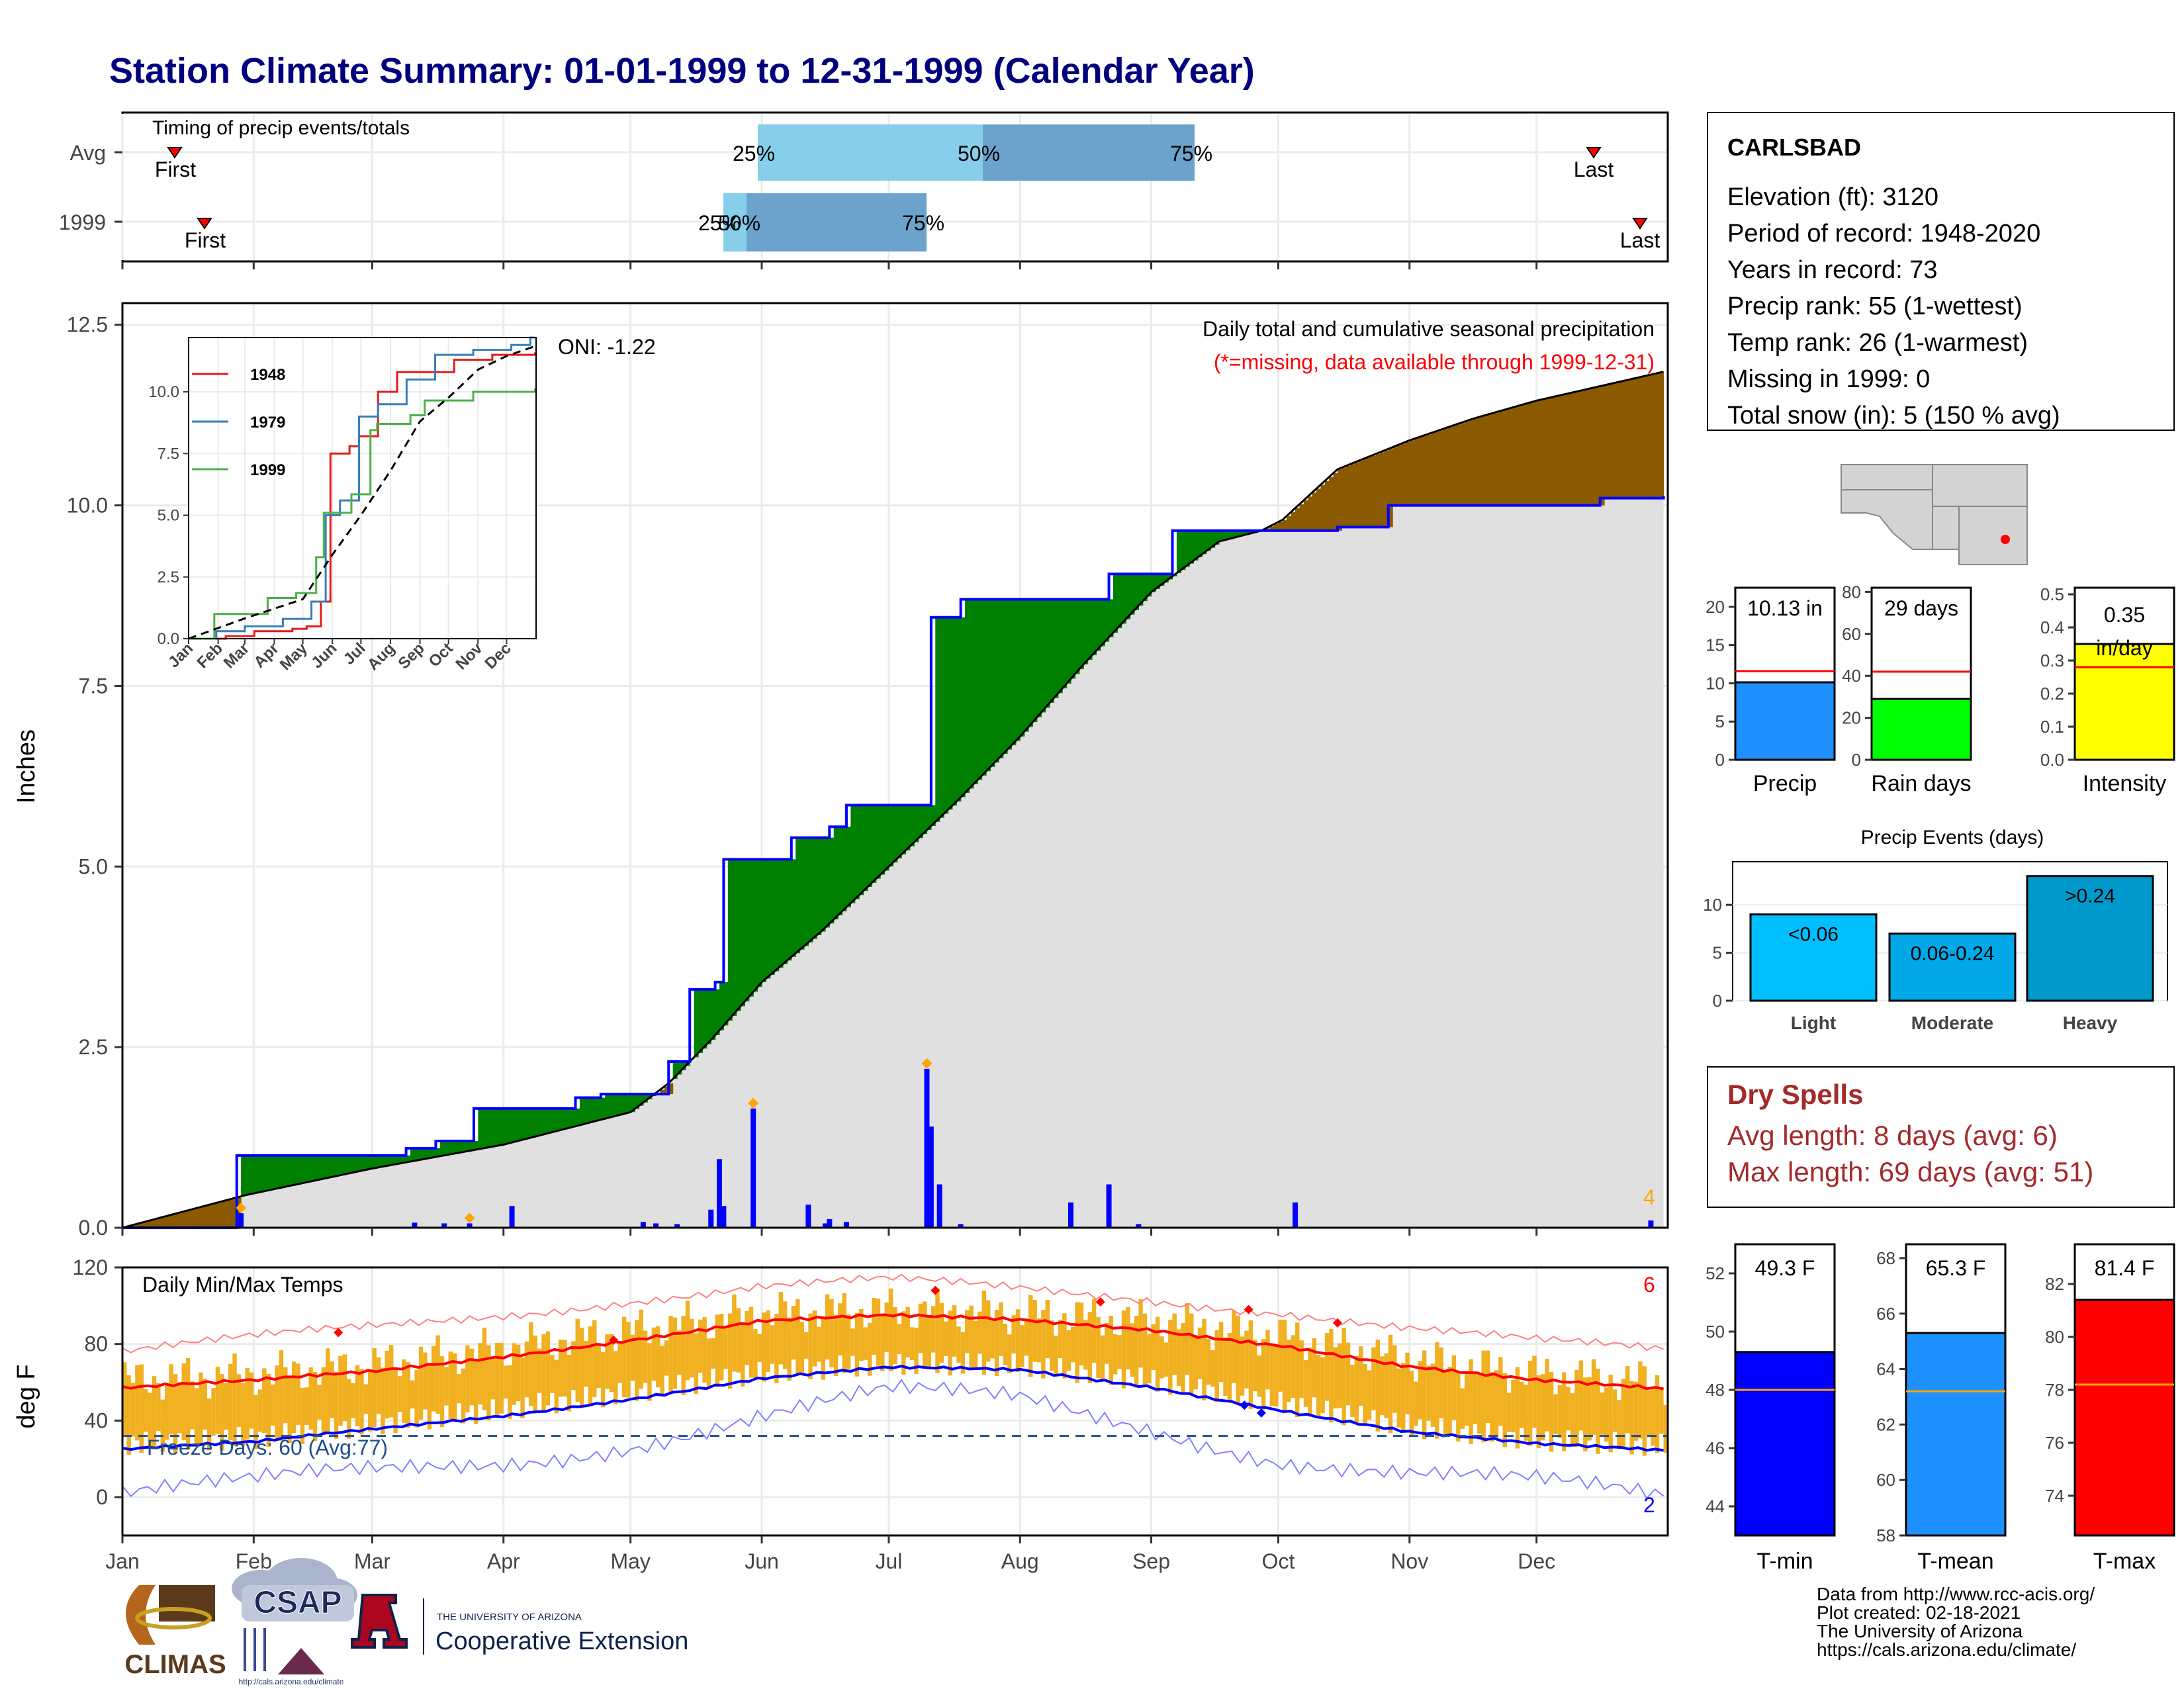 The image size is (2184, 1691). Describe the element at coordinates (267, 423) in the screenshot. I see `inset-legend-label: 1979` at that location.